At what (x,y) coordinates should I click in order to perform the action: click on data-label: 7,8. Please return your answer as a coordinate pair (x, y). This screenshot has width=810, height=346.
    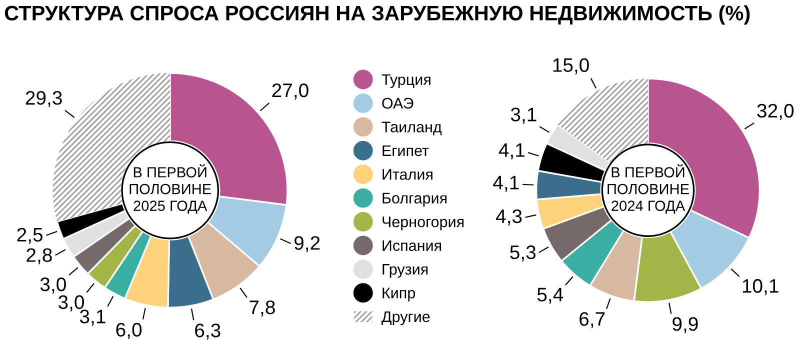
    Looking at the image, I should click on (262, 308).